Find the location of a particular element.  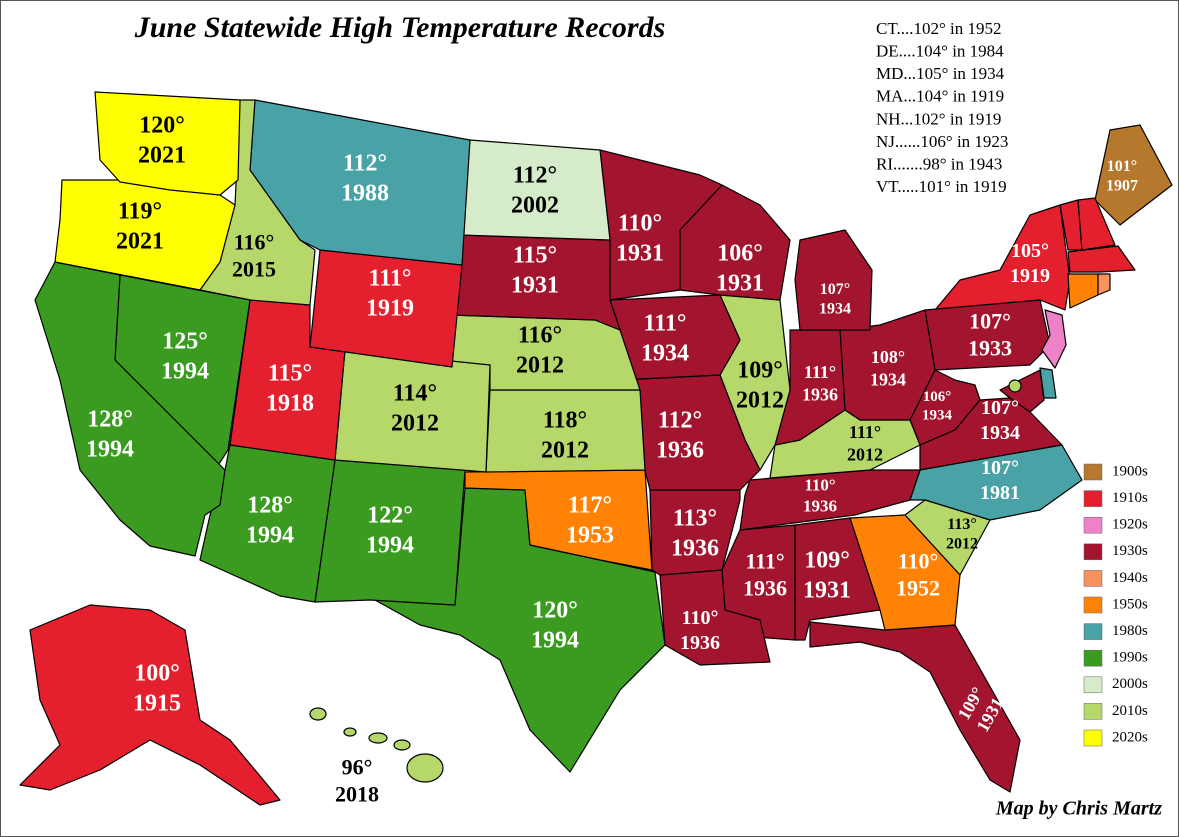

state-label: 125° 1994 is located at coordinates (185, 357).